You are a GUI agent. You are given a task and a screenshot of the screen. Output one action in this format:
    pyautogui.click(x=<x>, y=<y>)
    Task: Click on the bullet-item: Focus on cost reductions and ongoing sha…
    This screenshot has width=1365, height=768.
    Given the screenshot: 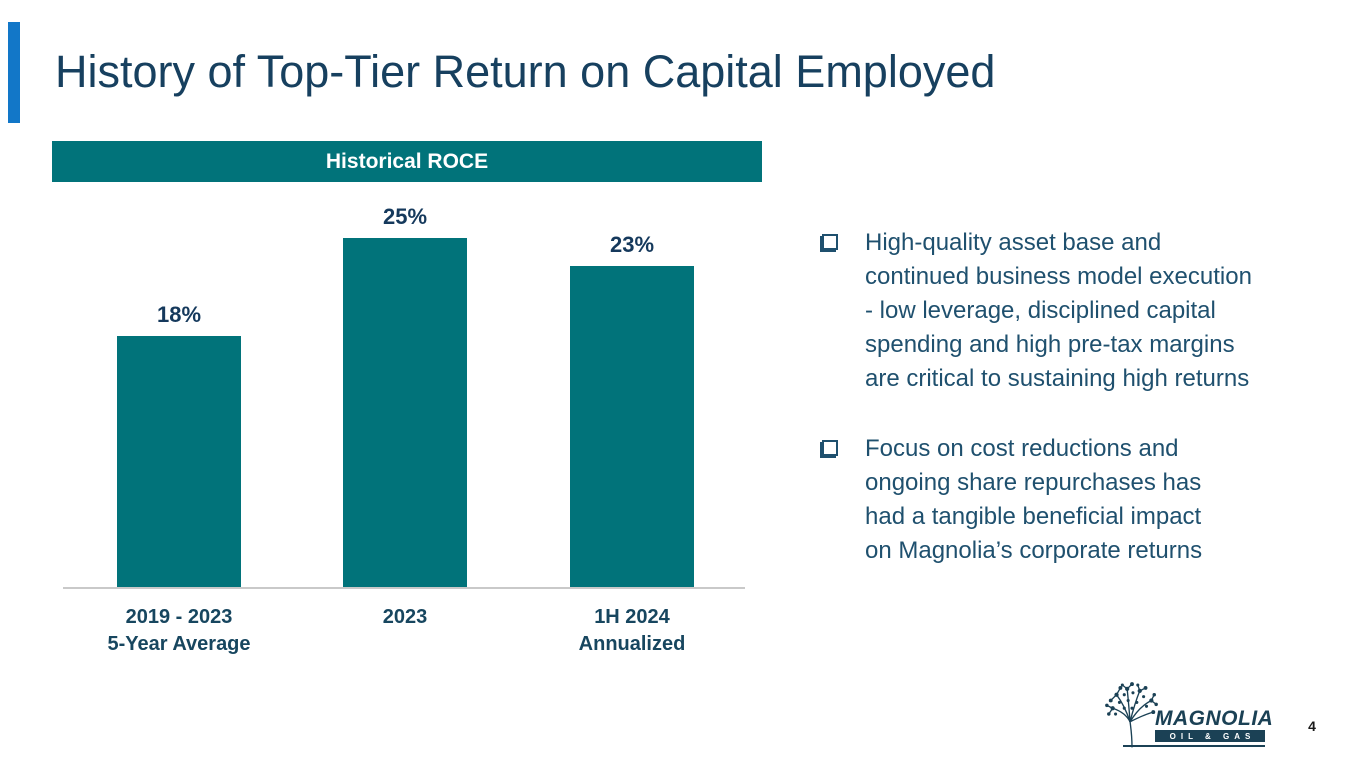 What is the action you would take?
    pyautogui.click(x=1072, y=500)
    